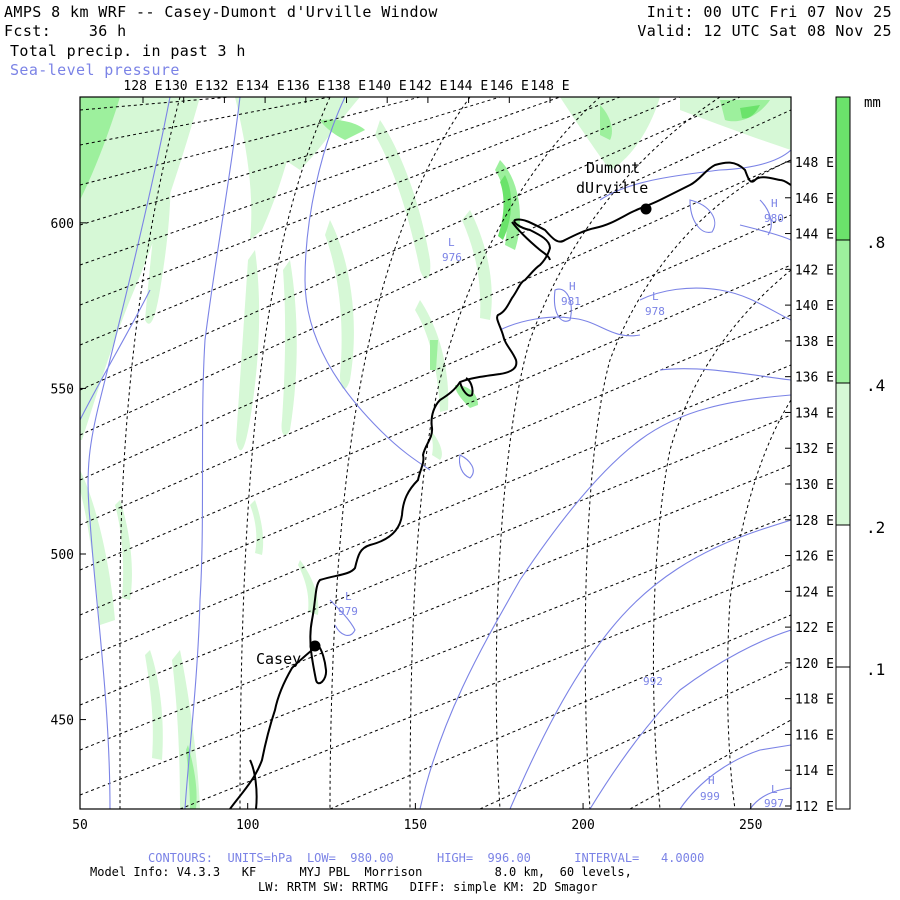  I want to click on bottom-tick-label: 150, so click(415, 825).